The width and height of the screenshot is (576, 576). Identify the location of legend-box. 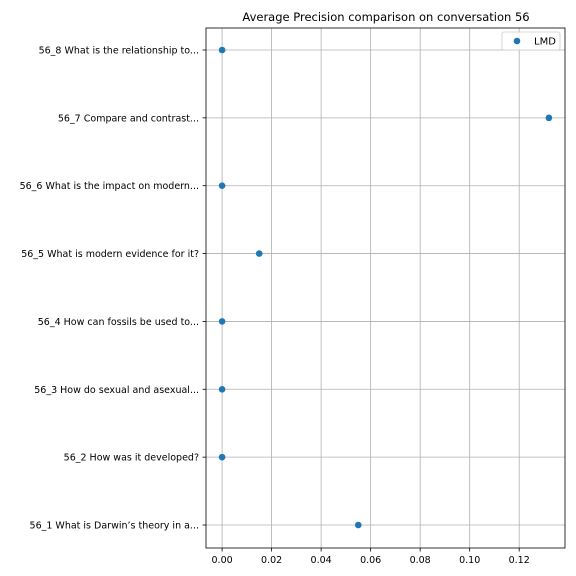
(531, 41).